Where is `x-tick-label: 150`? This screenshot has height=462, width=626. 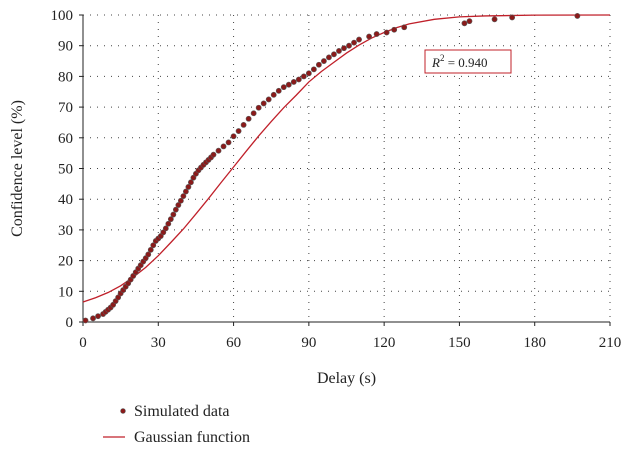
x-tick-label: 150 is located at coordinates (459, 343).